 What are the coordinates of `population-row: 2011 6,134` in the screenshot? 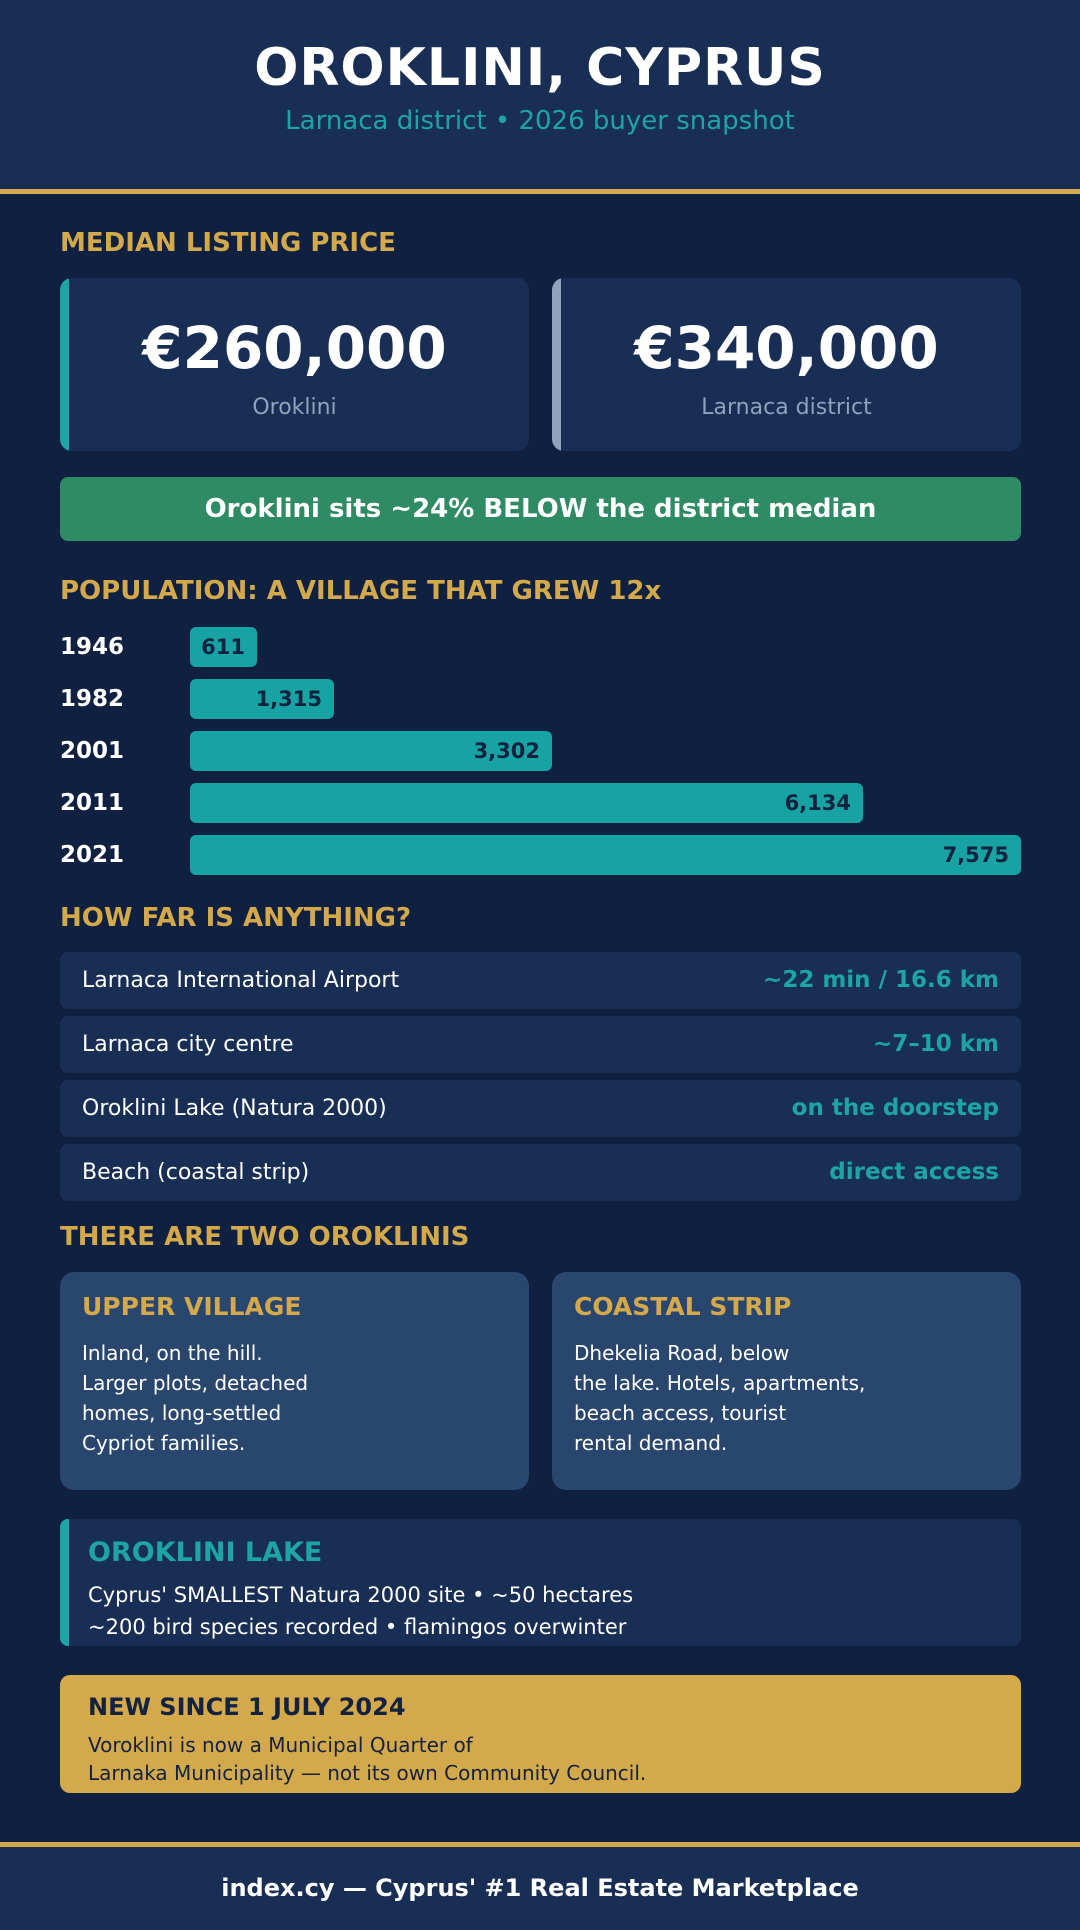 It's located at (540, 803).